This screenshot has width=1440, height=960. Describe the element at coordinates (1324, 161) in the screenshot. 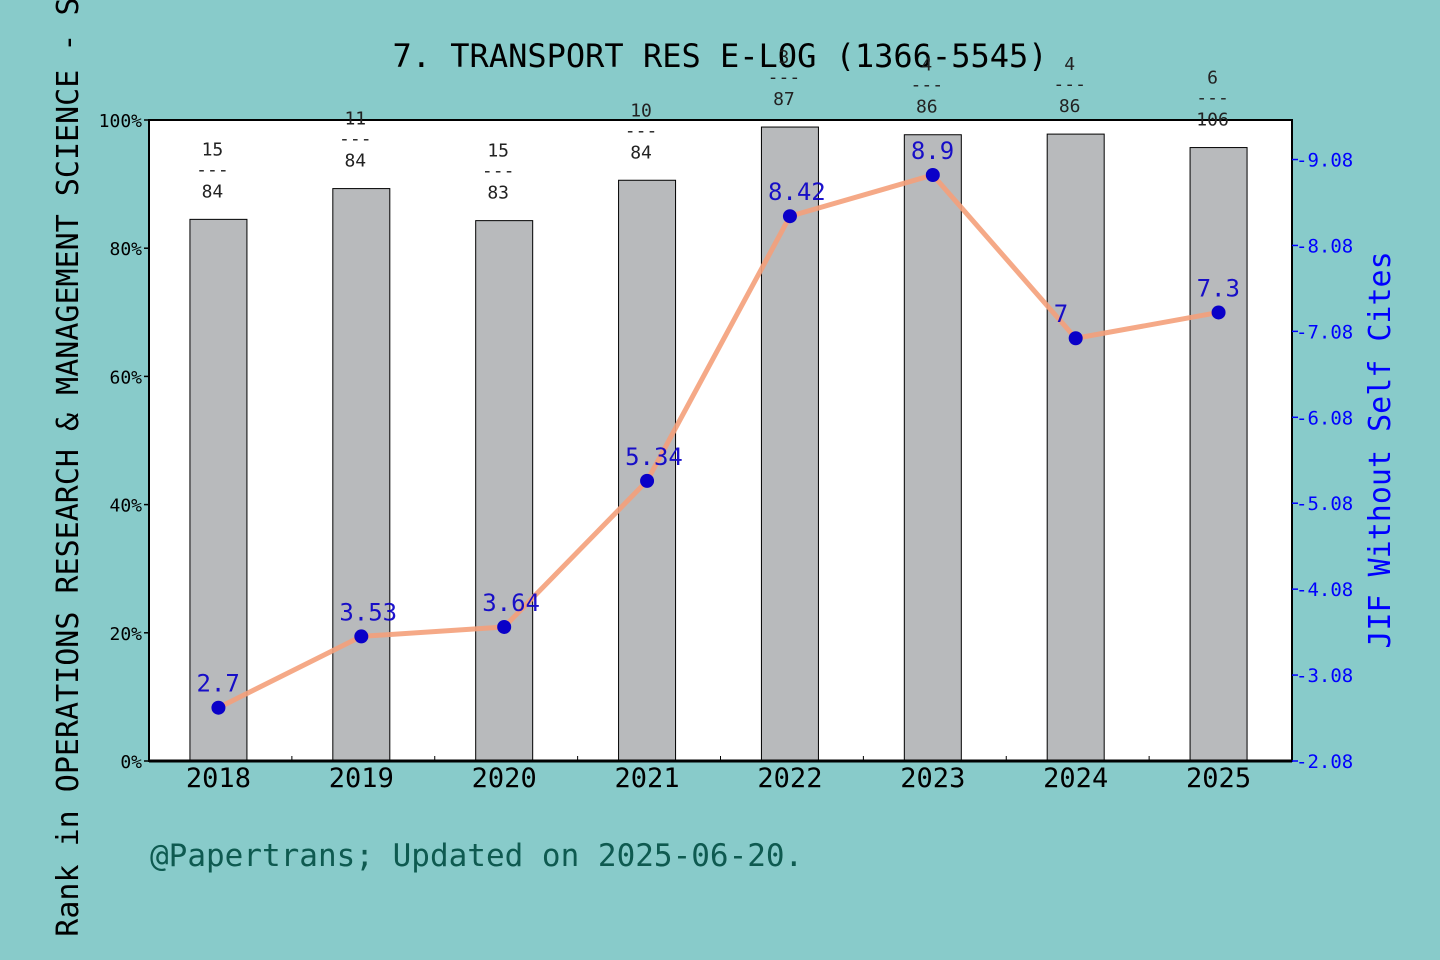

I see `right-tick-label: -9.08` at that location.